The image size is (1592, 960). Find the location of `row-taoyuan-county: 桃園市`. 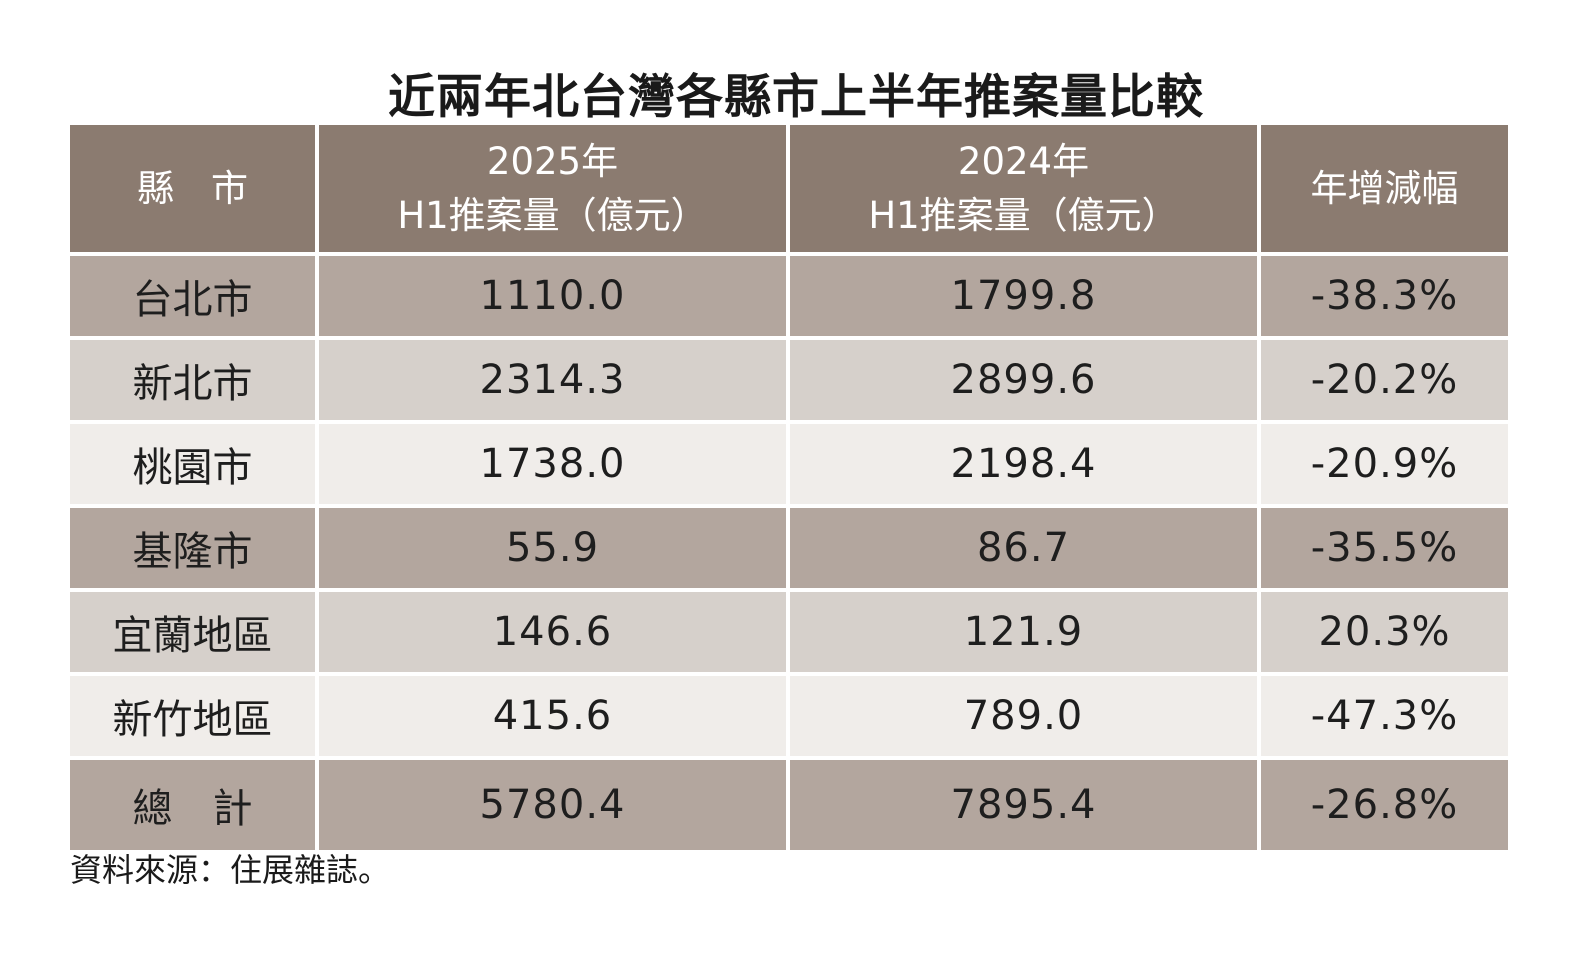

row-taoyuan-county: 桃園市 is located at coordinates (192, 464).